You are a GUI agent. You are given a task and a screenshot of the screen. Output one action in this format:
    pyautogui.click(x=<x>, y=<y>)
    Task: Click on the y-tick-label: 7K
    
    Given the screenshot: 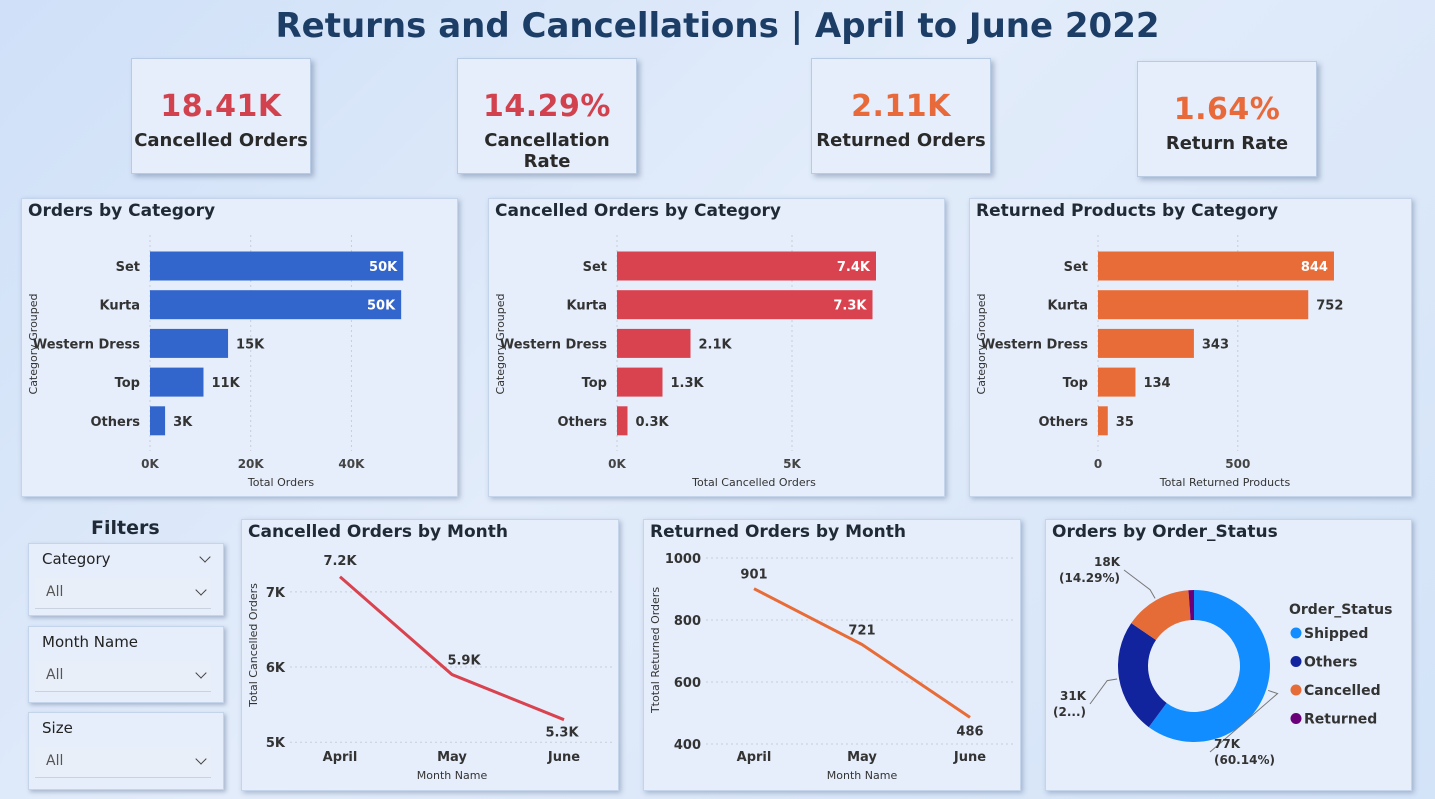 What is the action you would take?
    pyautogui.click(x=276, y=593)
    